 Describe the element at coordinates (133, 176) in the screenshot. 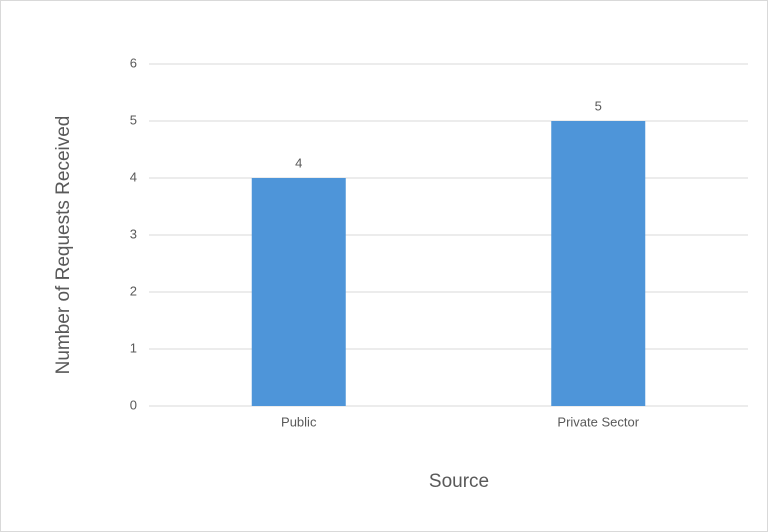

I see `y-tick-label: 4` at that location.